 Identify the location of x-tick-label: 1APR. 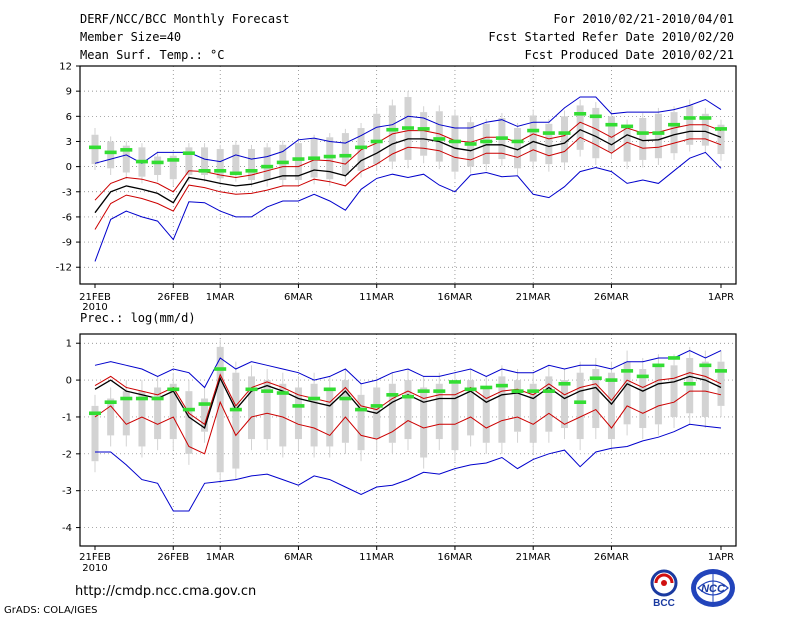
(721, 297).